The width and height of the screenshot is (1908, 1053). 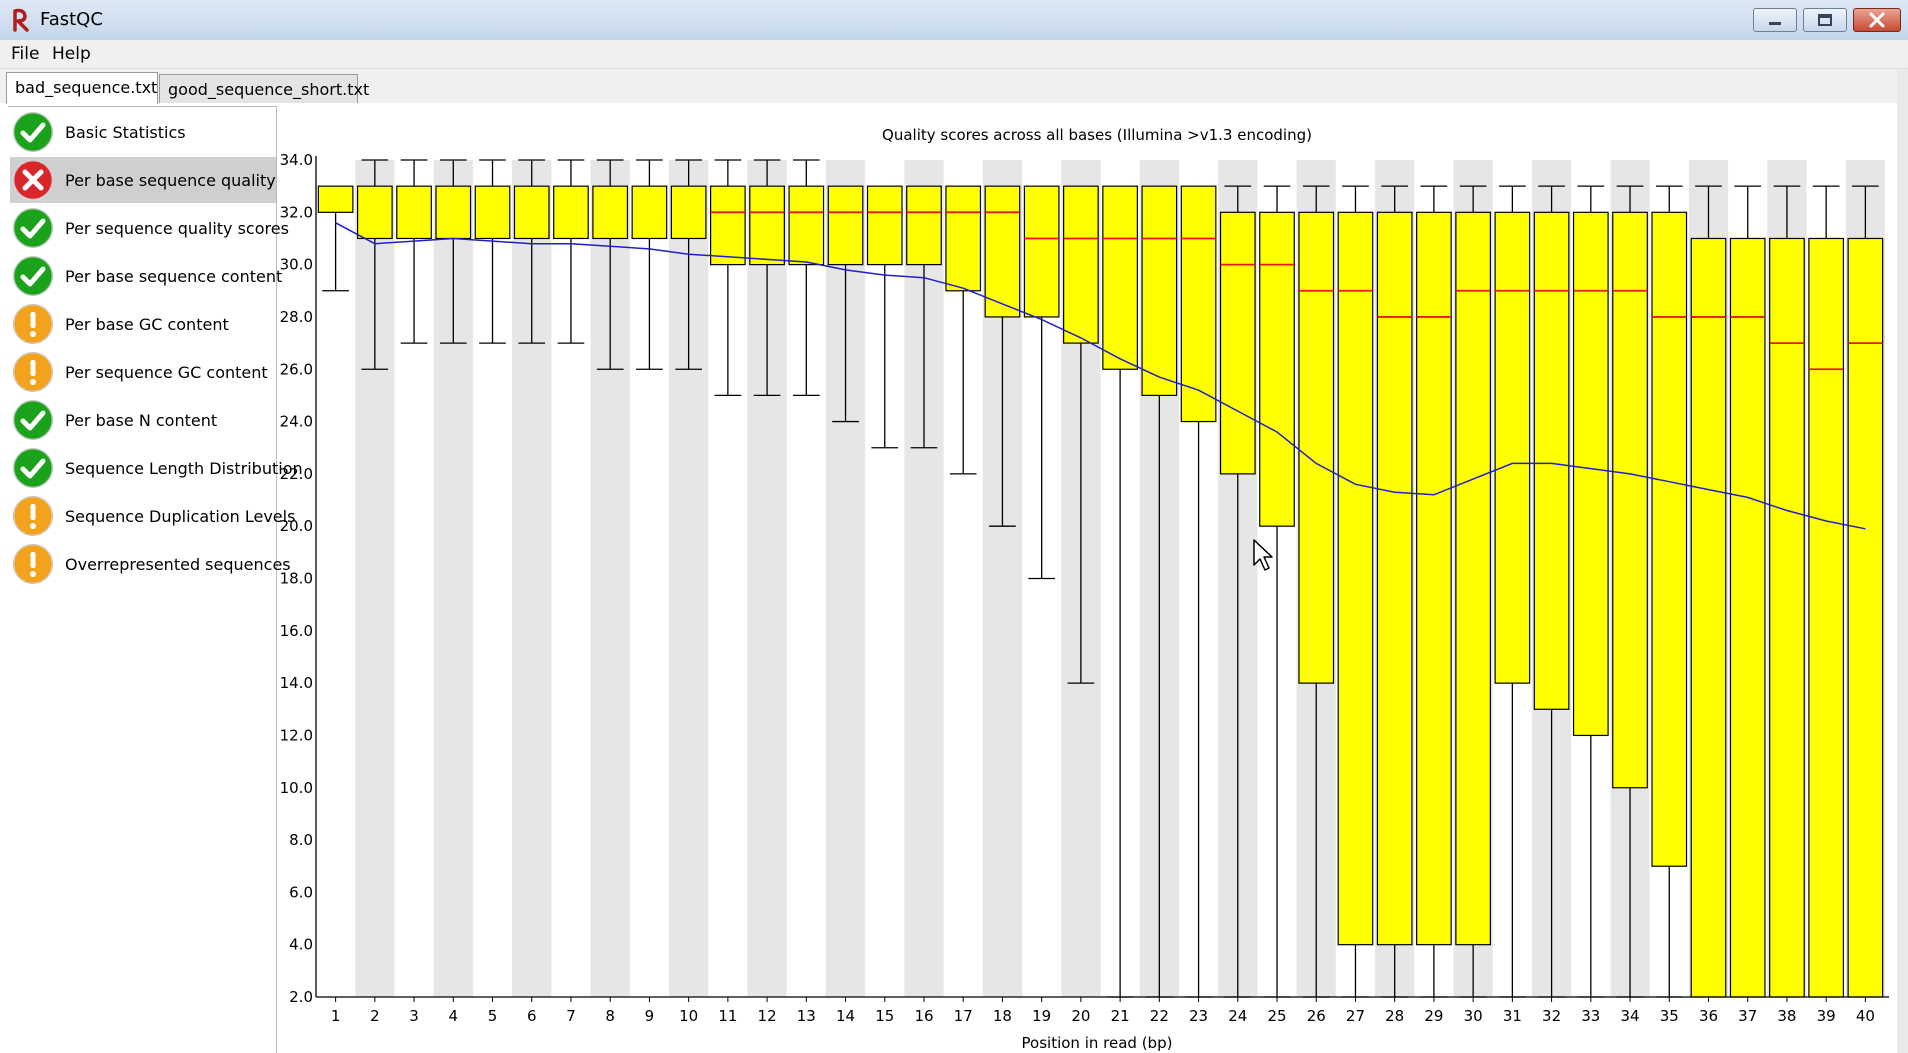 What do you see at coordinates (1237, 1016) in the screenshot?
I see `x-tick-label: 24` at bounding box center [1237, 1016].